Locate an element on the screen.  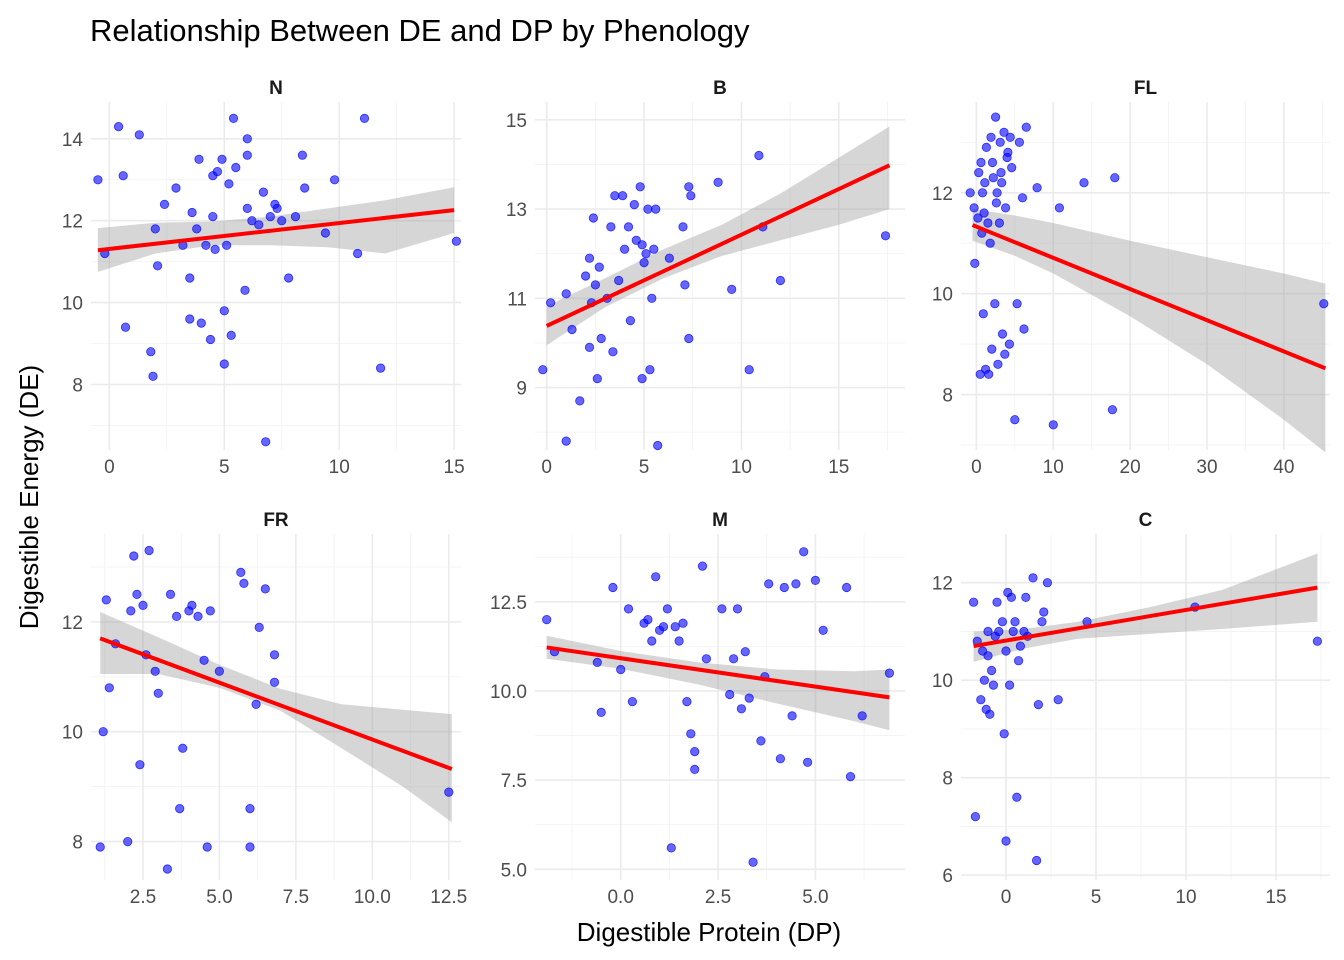
y-tick-label: 15 is located at coordinates (516, 121).